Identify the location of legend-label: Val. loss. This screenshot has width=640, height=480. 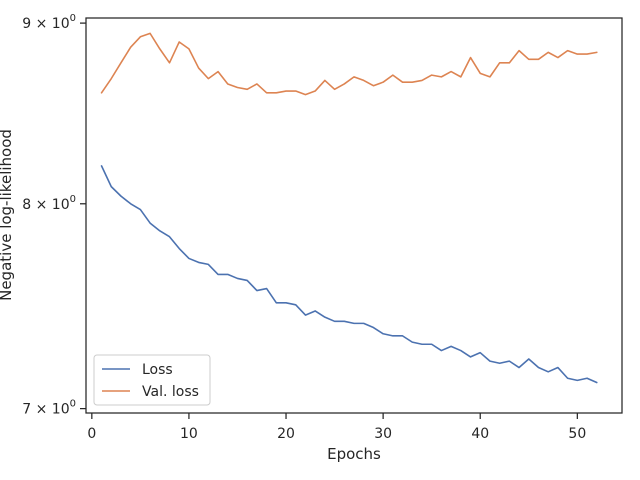
(170, 392).